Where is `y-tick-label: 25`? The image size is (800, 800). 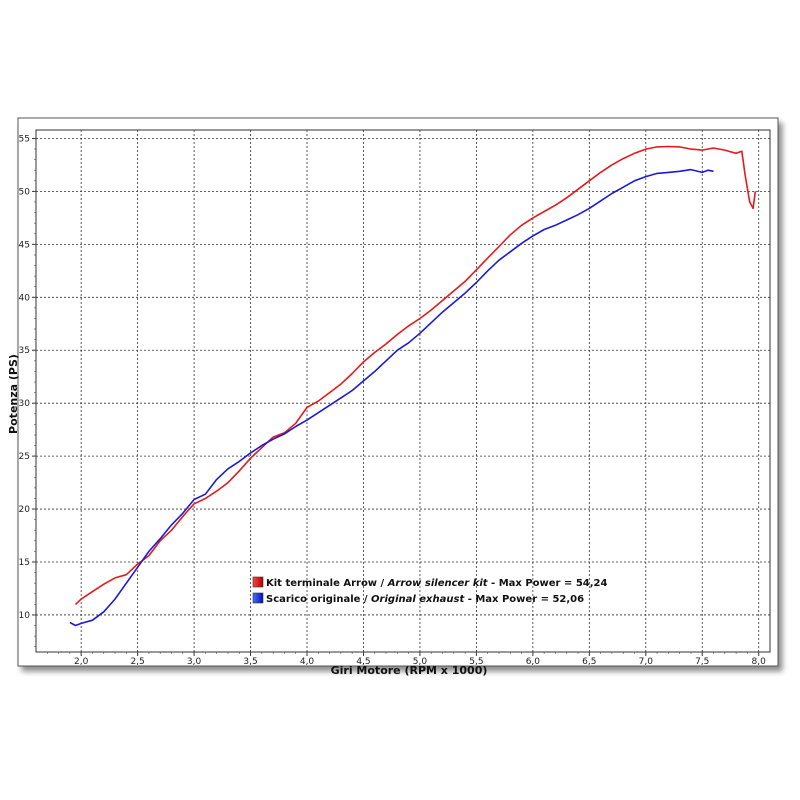 y-tick-label: 25 is located at coordinates (24, 457).